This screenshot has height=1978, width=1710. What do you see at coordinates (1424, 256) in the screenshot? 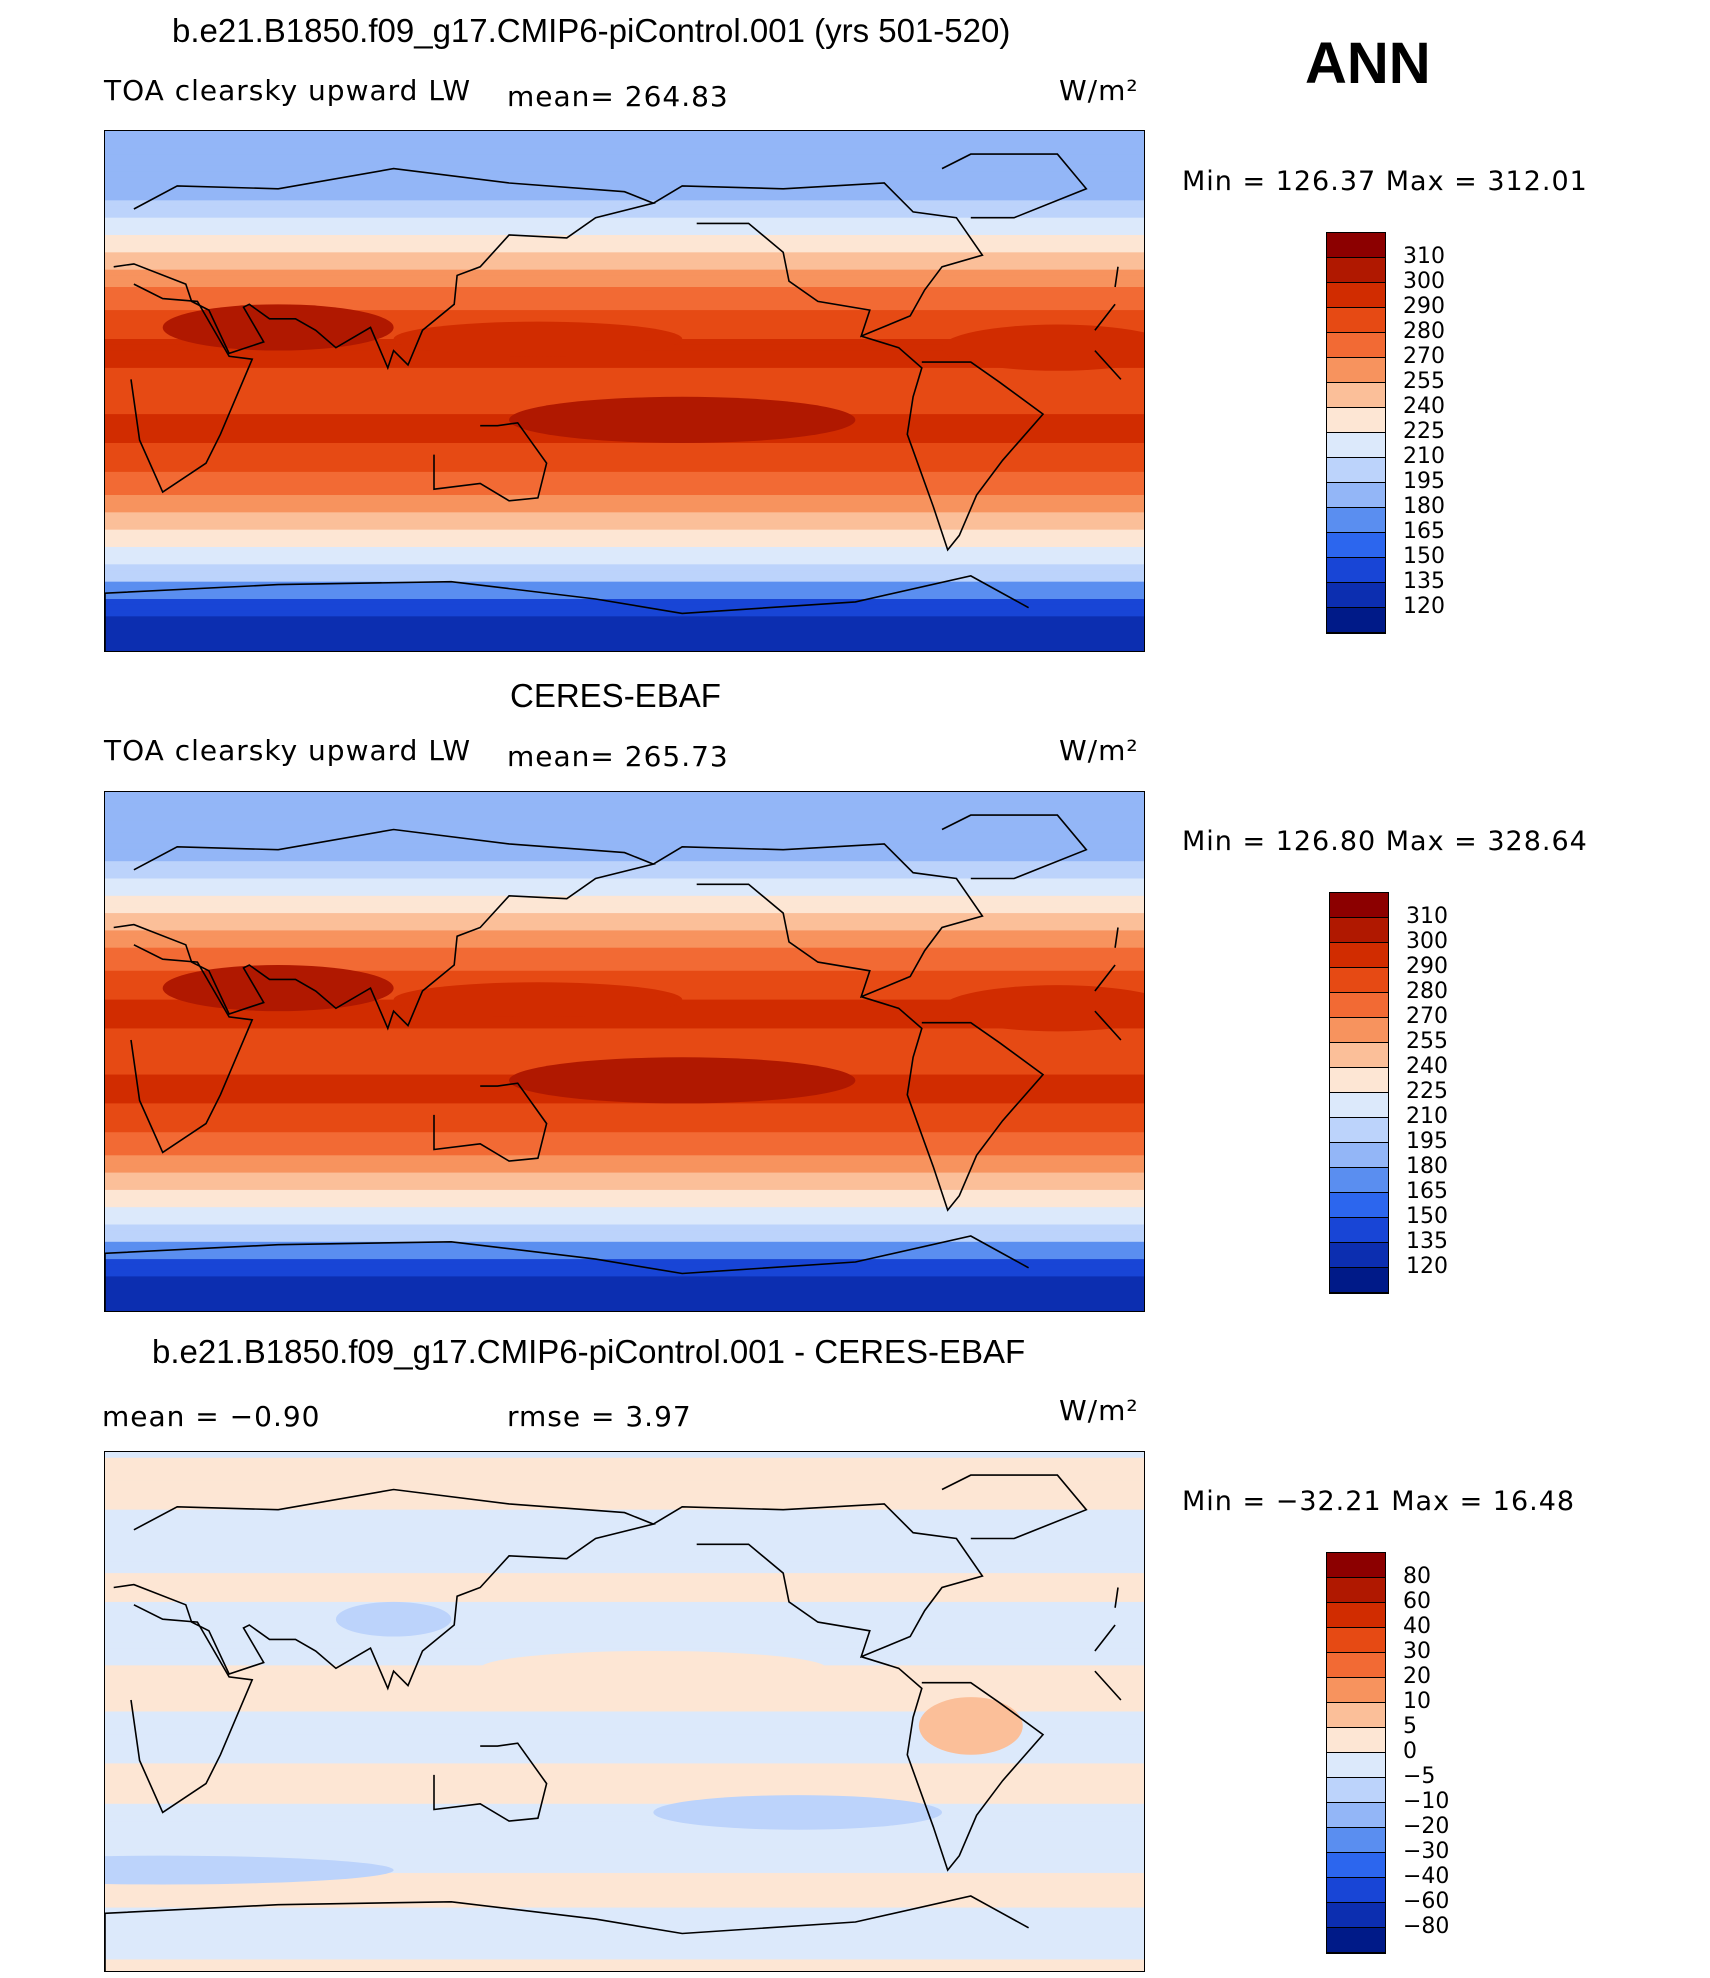
I see `colorbar-tick-label: 310` at bounding box center [1424, 256].